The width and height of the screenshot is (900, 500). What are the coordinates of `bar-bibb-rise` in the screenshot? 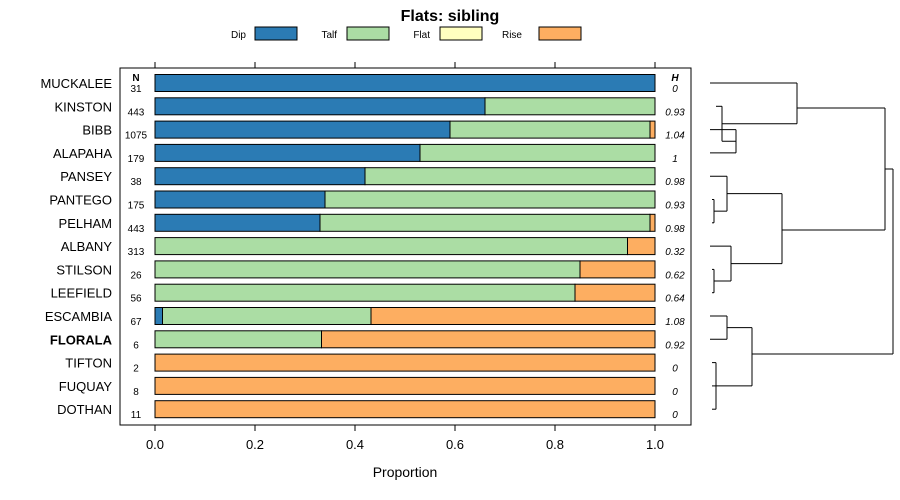 It's located at (652, 129).